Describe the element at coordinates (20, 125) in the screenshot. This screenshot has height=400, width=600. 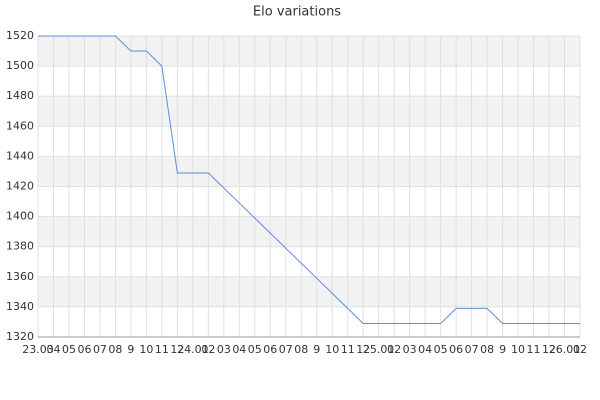
I see `y-tick-label: 1460` at that location.